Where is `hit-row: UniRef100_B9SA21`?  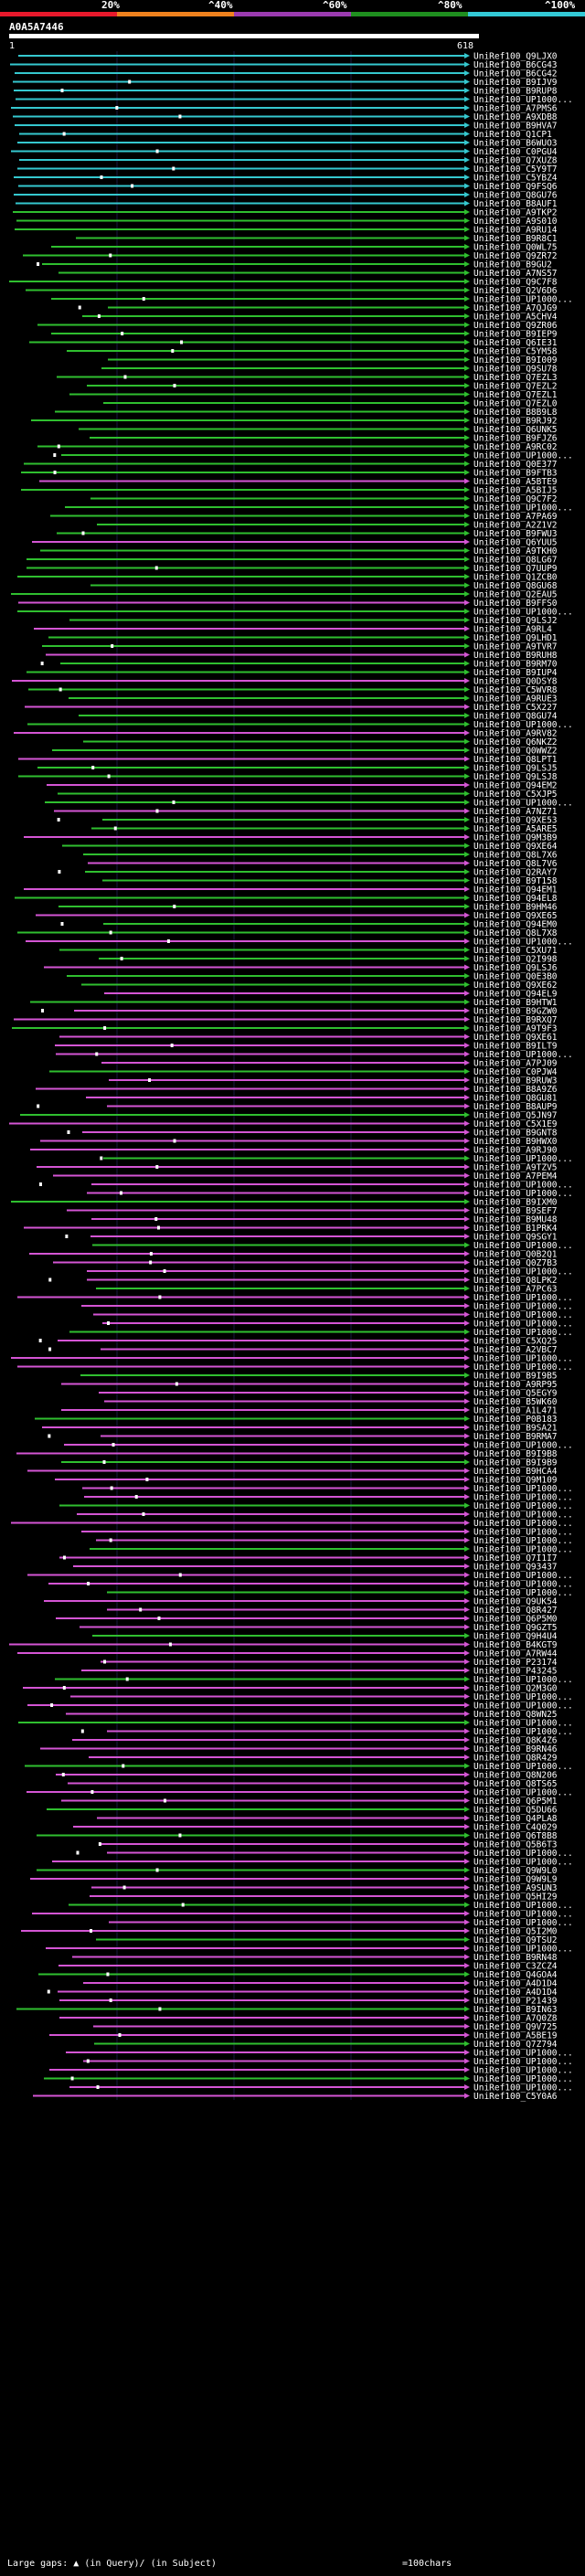
hit-row: UniRef100_B9SA21 is located at coordinates (300, 1429).